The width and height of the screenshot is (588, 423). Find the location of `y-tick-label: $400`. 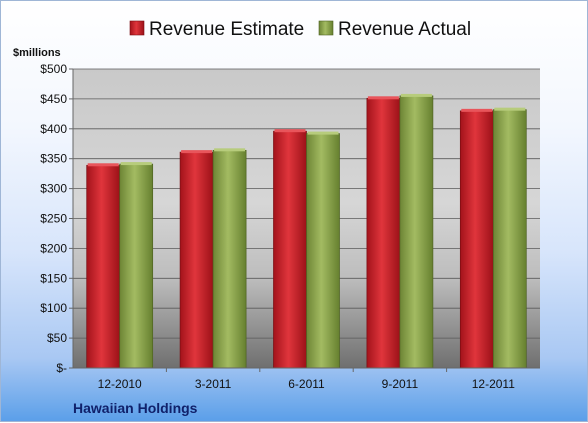

y-tick-label: $400 is located at coordinates (53, 129).